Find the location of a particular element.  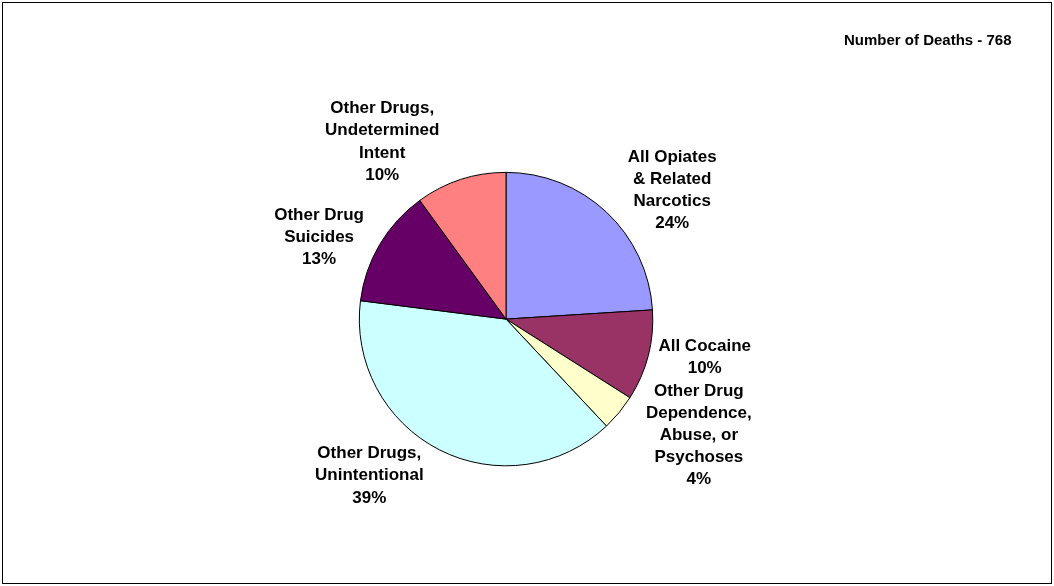

data-label: 4% is located at coordinates (699, 479).